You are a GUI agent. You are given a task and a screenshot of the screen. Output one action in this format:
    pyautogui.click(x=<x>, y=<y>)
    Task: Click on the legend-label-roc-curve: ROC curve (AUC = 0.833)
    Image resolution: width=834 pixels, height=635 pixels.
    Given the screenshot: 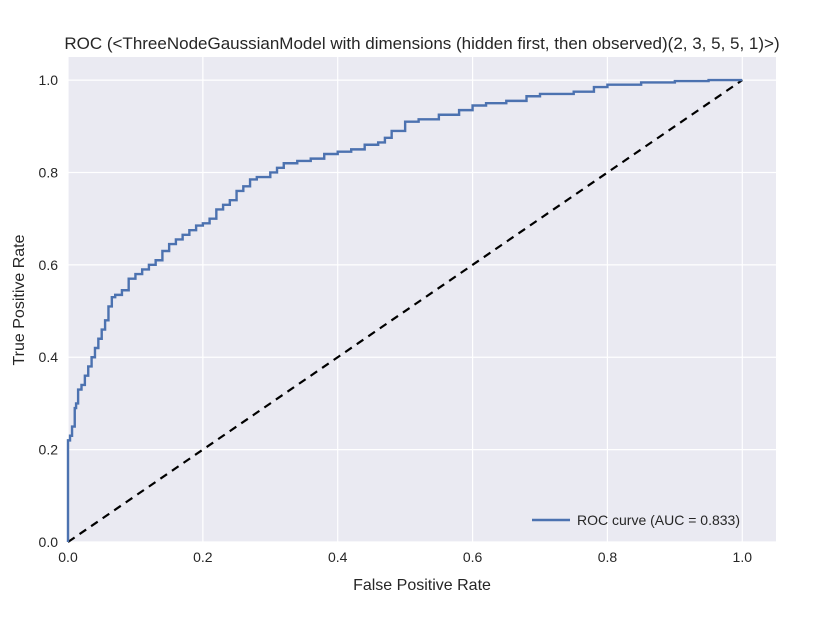 What is the action you would take?
    pyautogui.click(x=658, y=520)
    